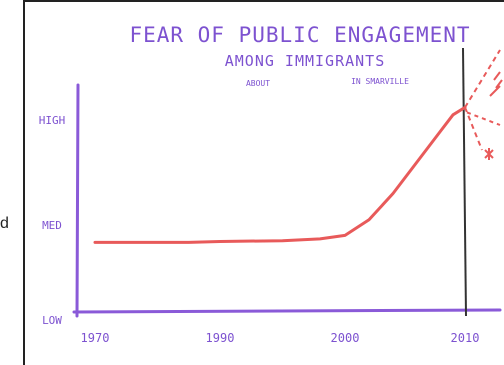  Describe the element at coordinates (77, 200) in the screenshot. I see `y-axis` at that location.